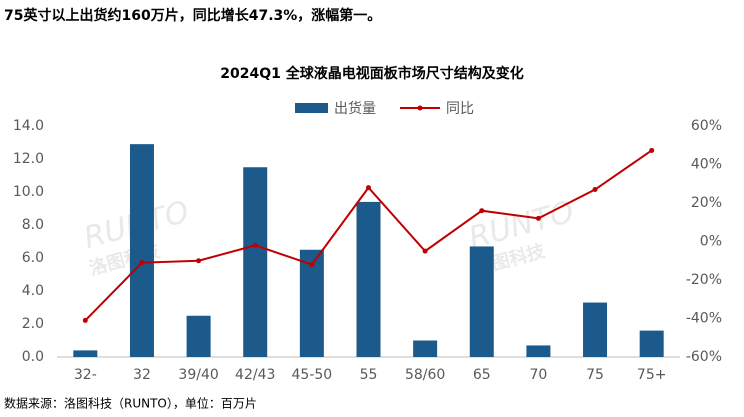  Describe the element at coordinates (595, 375) in the screenshot. I see `x-tick-label: 75` at that location.